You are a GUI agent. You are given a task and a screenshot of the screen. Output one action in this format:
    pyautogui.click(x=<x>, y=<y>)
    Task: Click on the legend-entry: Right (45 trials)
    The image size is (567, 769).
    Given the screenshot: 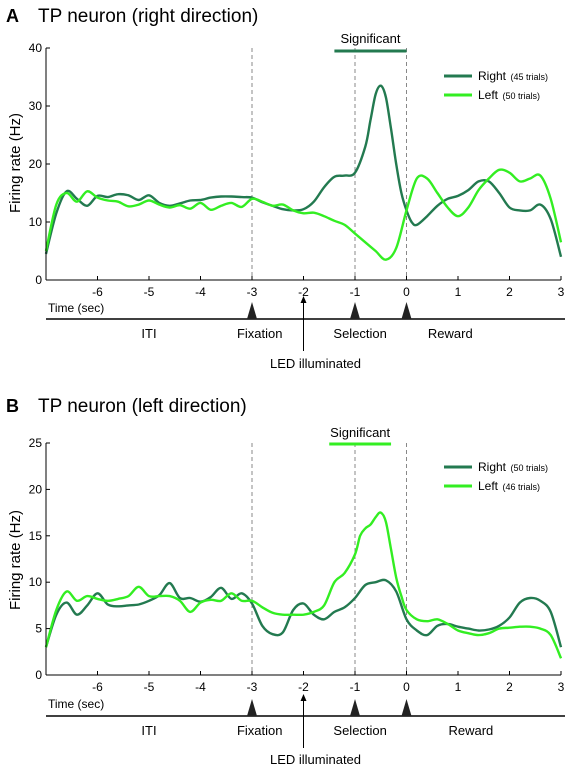 What is the action you would take?
    pyautogui.click(x=513, y=75)
    